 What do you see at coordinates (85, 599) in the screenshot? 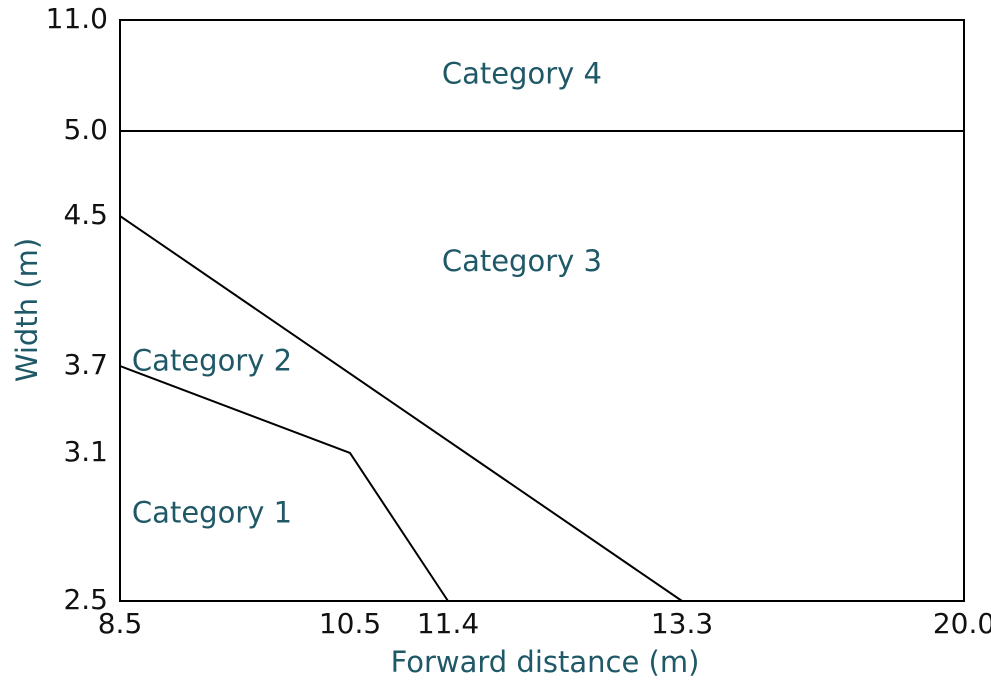
I see `y-tick-label: 2.5` at bounding box center [85, 599].